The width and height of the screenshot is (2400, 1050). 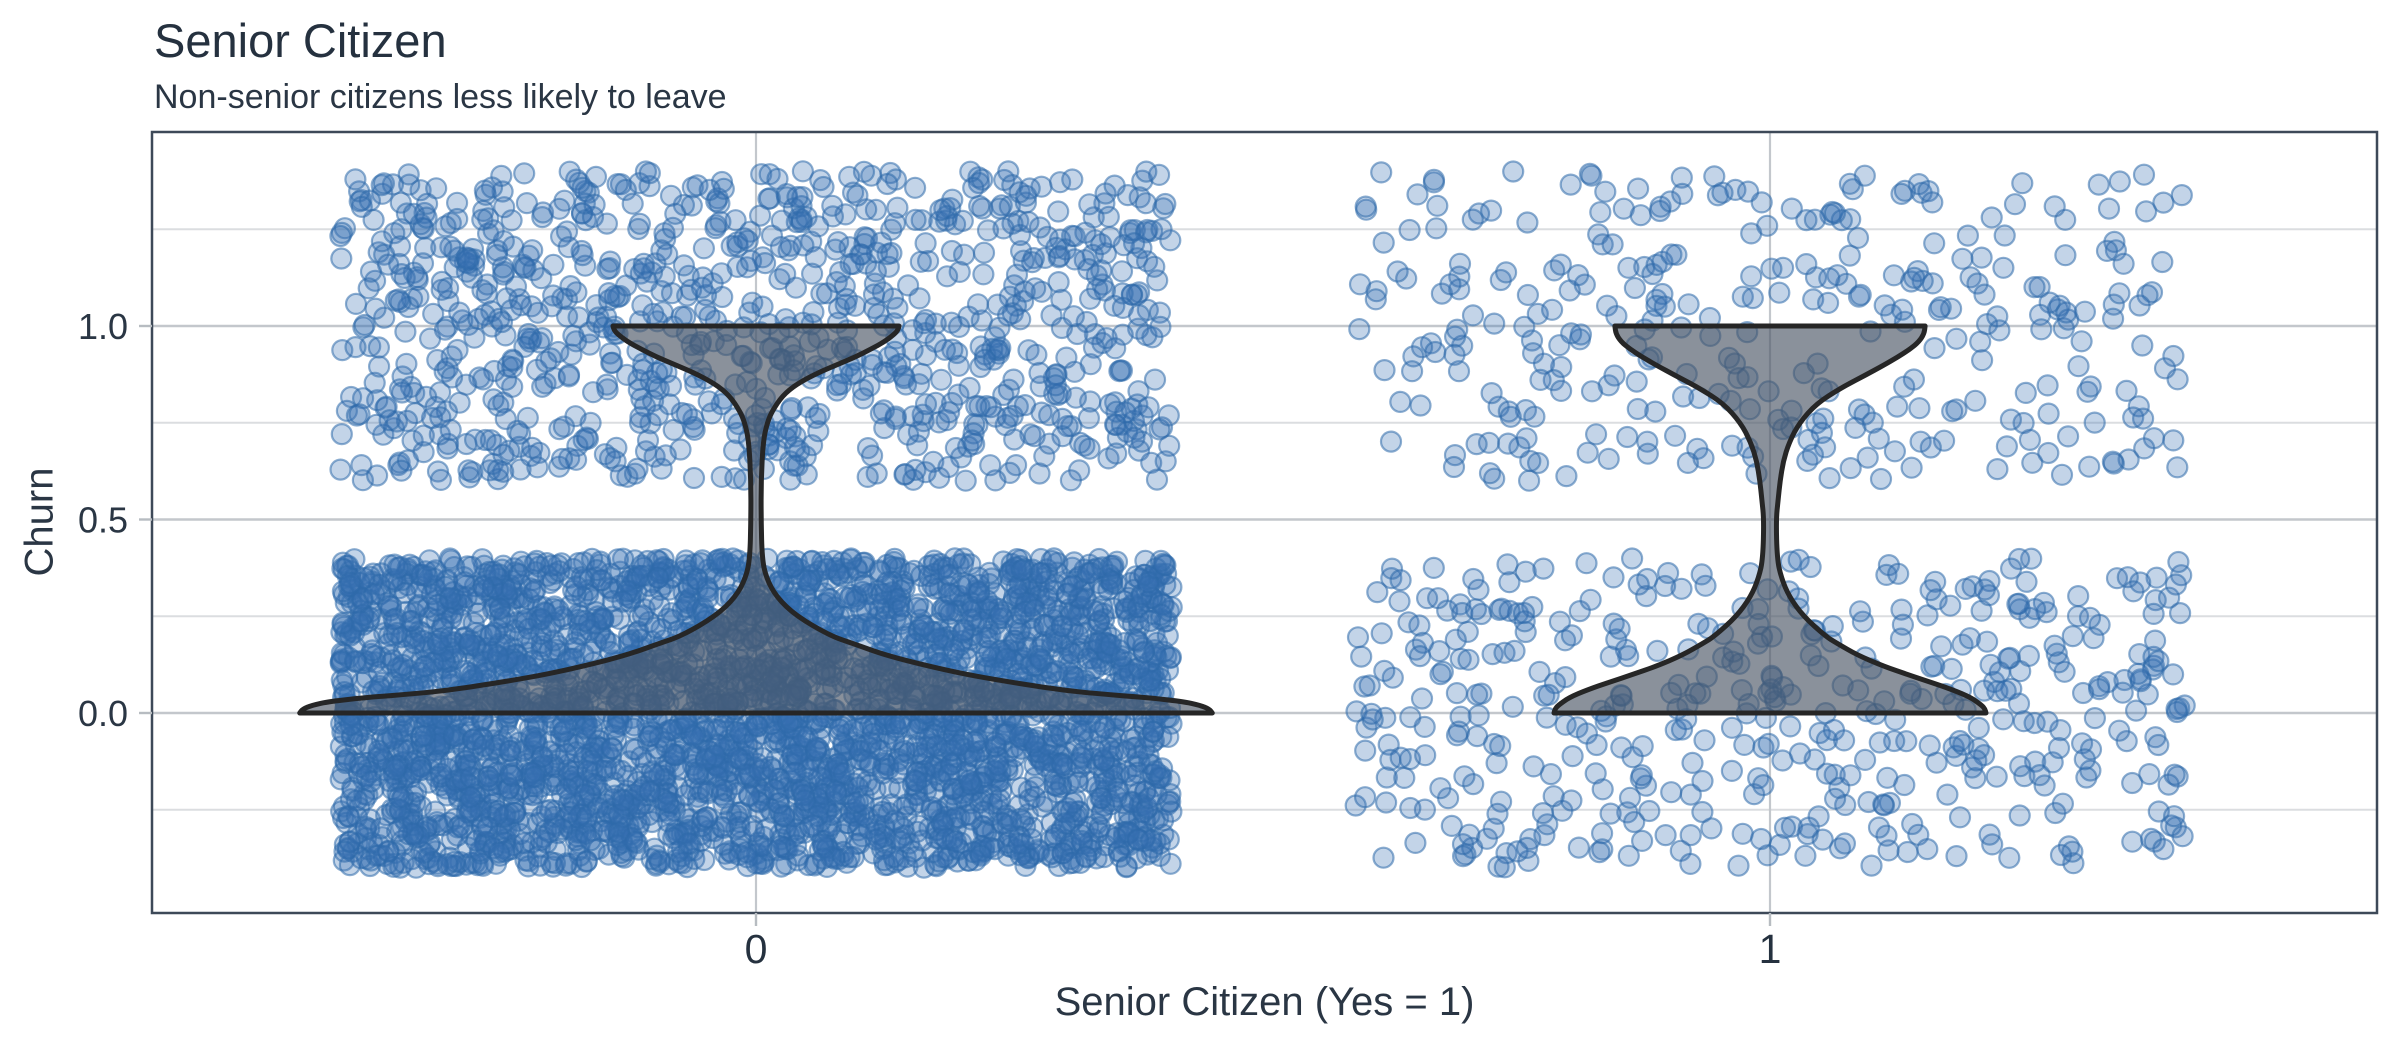 What do you see at coordinates (103, 326) in the screenshot?
I see `y-tick-label: 1.0` at bounding box center [103, 326].